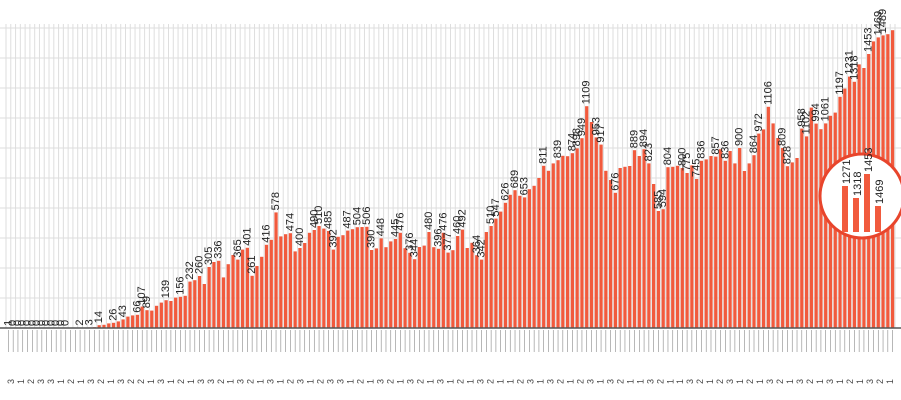 Image resolution: width=901 pixels, height=400 pixels. Describe the element at coordinates (687, 162) in the screenshot. I see `data-label: 775` at that location.